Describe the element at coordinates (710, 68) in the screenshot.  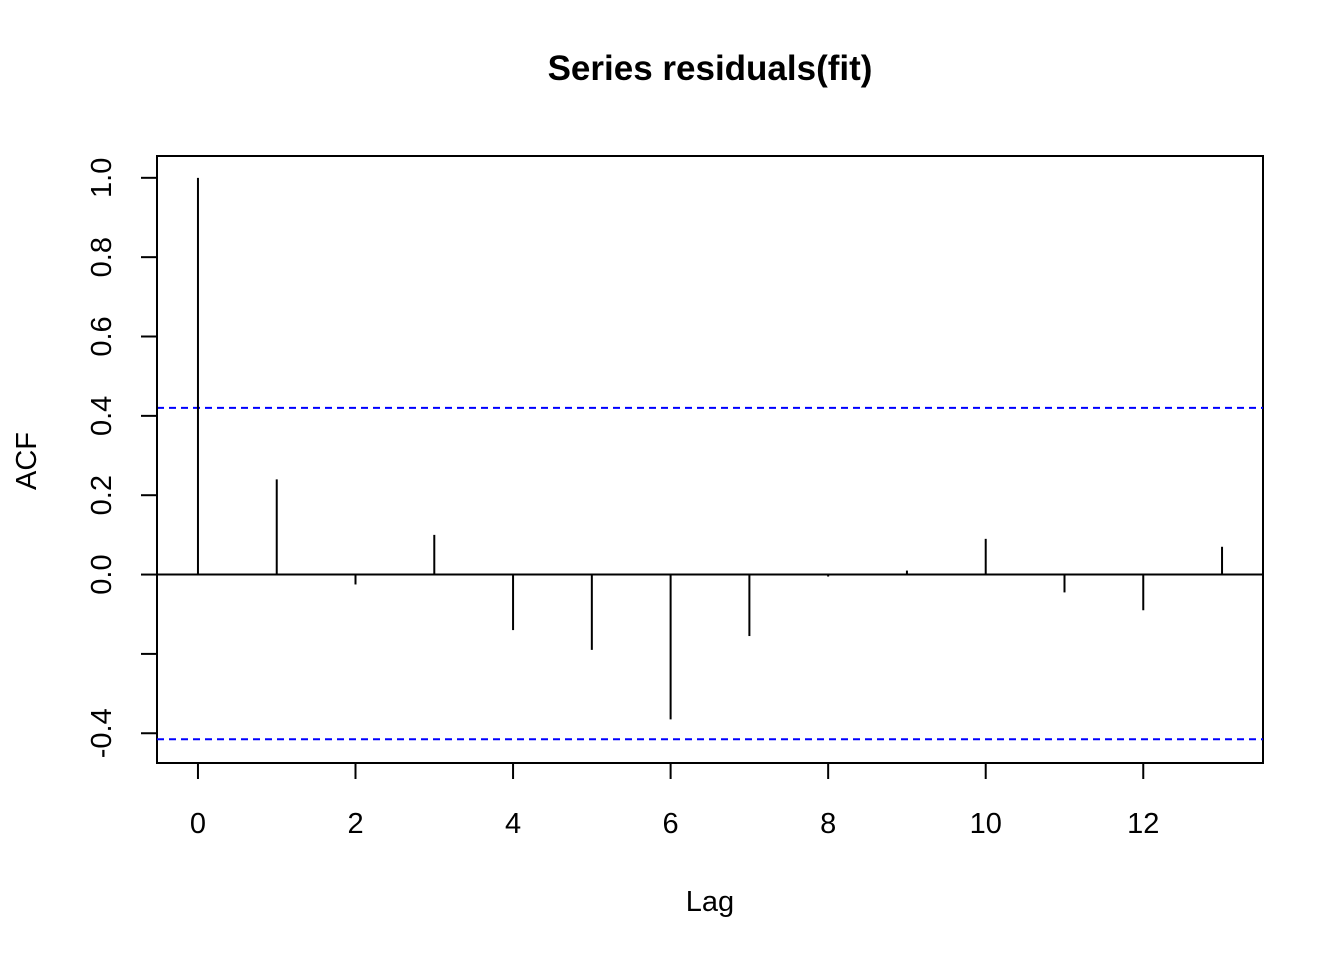
I see `chart-title: Series residuals(fit)` at that location.